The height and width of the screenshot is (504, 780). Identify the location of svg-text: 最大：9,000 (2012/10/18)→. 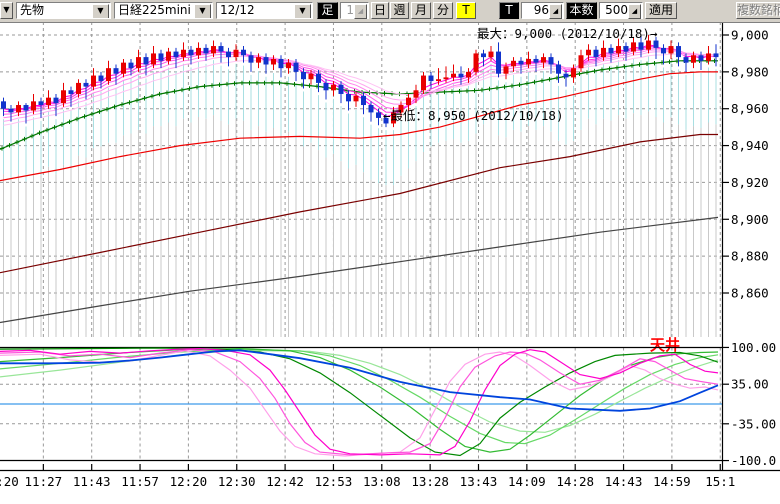
(567, 33).